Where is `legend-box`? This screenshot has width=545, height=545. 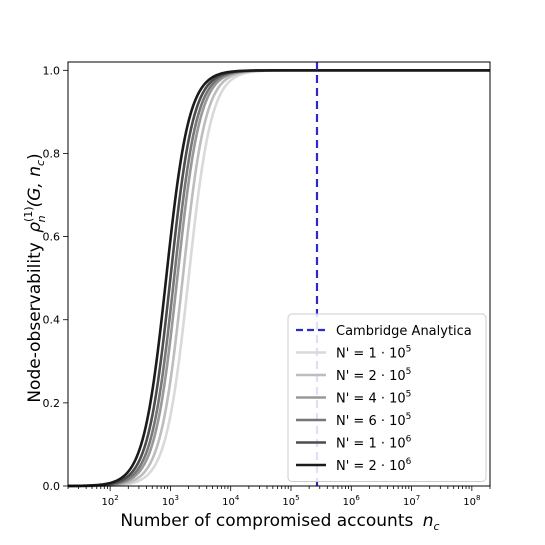
legend-box is located at coordinates (387, 397).